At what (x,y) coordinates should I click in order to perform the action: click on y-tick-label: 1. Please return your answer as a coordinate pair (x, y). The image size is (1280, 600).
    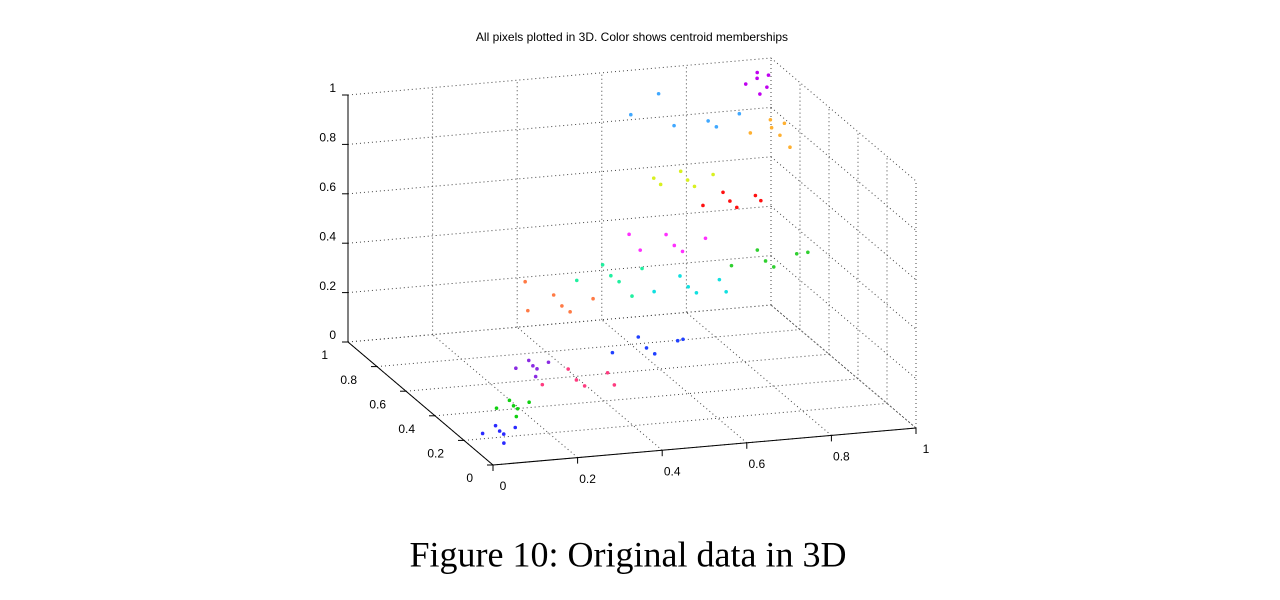
    Looking at the image, I should click on (324, 355).